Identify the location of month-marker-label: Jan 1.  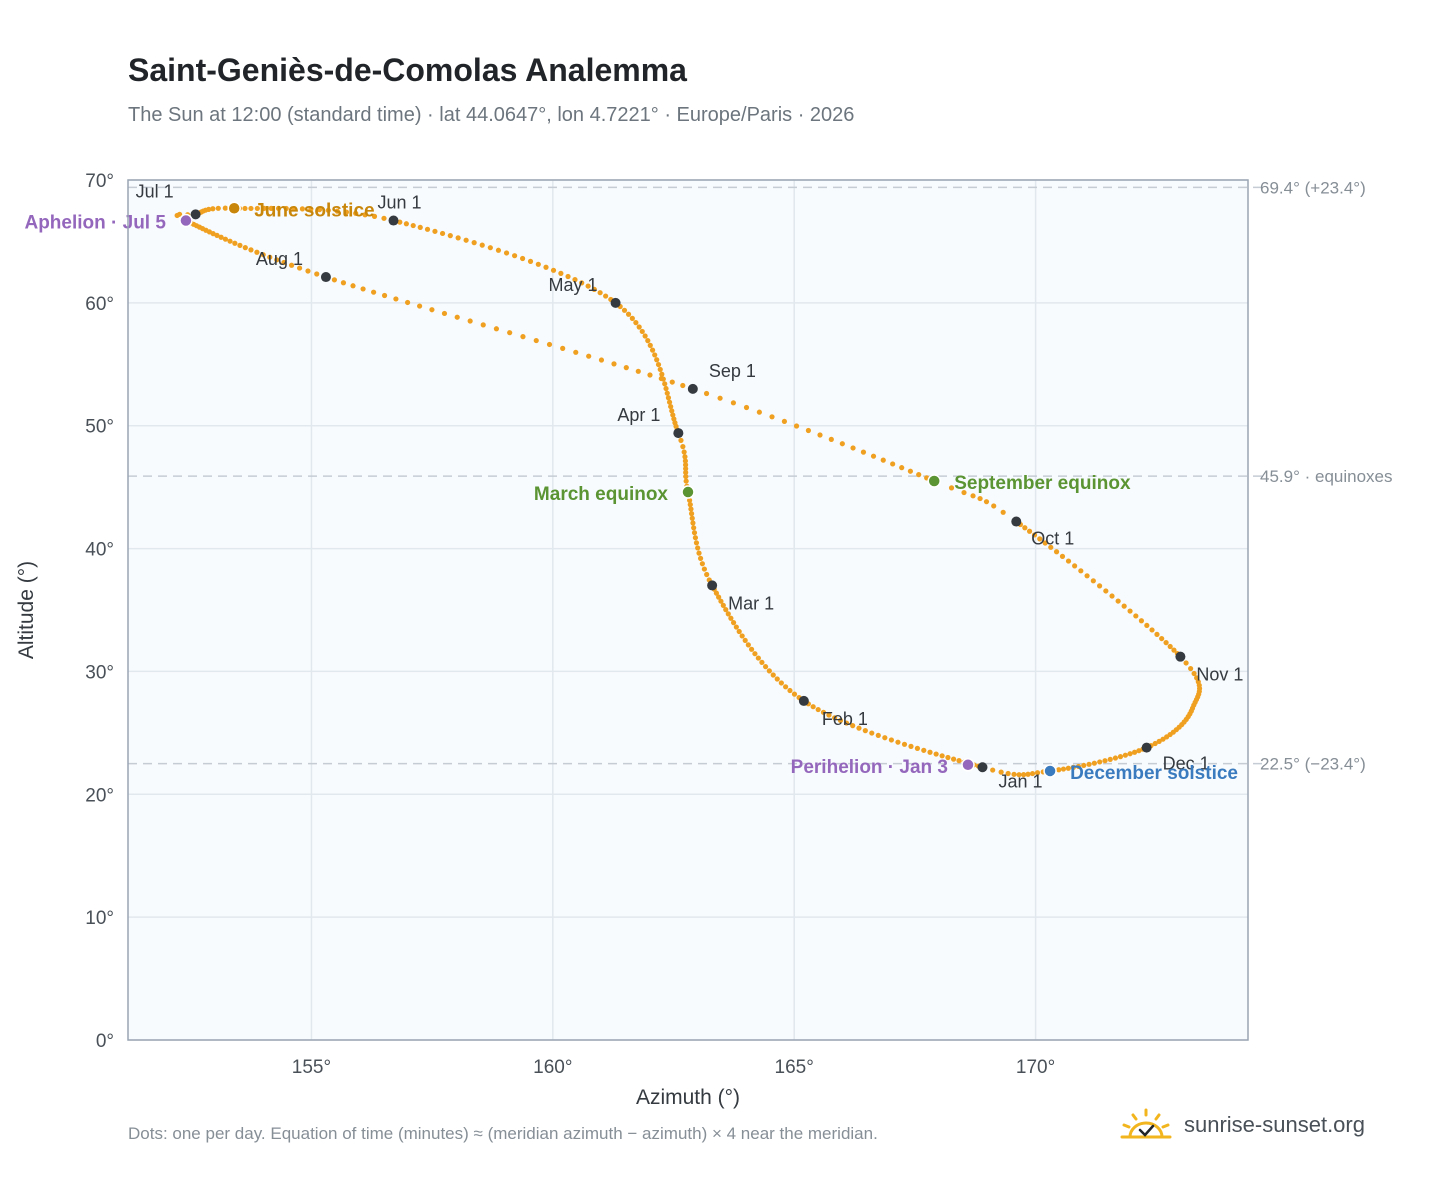
(1020, 781).